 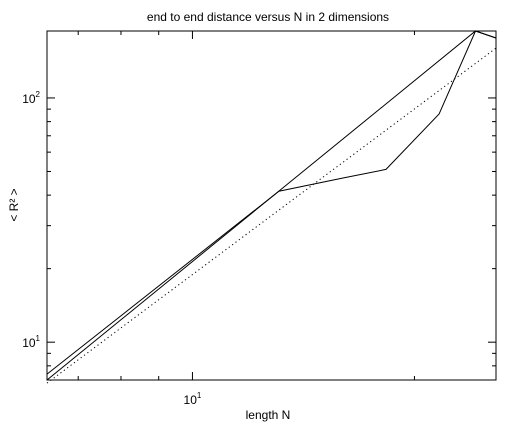 I want to click on y-tick-label: 10¹, so click(x=31, y=342).